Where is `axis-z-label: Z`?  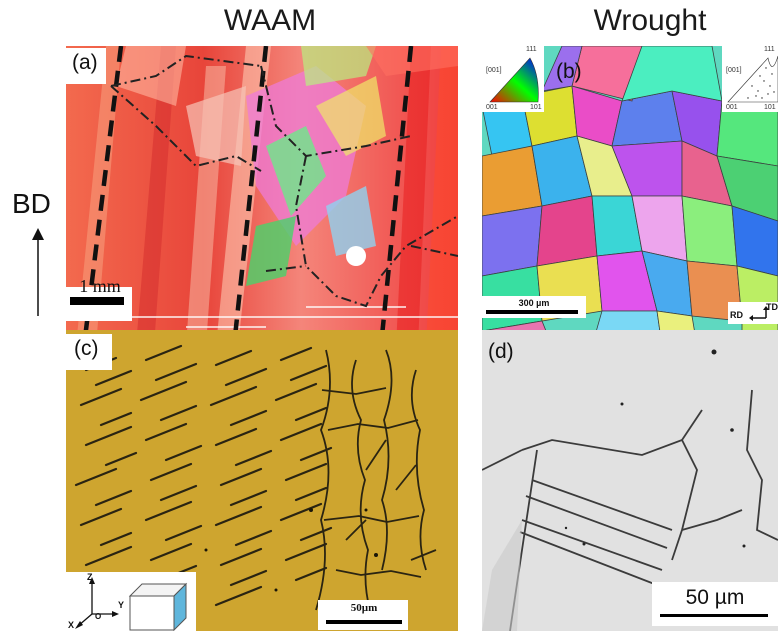 axis-z-label: Z is located at coordinates (90, 577).